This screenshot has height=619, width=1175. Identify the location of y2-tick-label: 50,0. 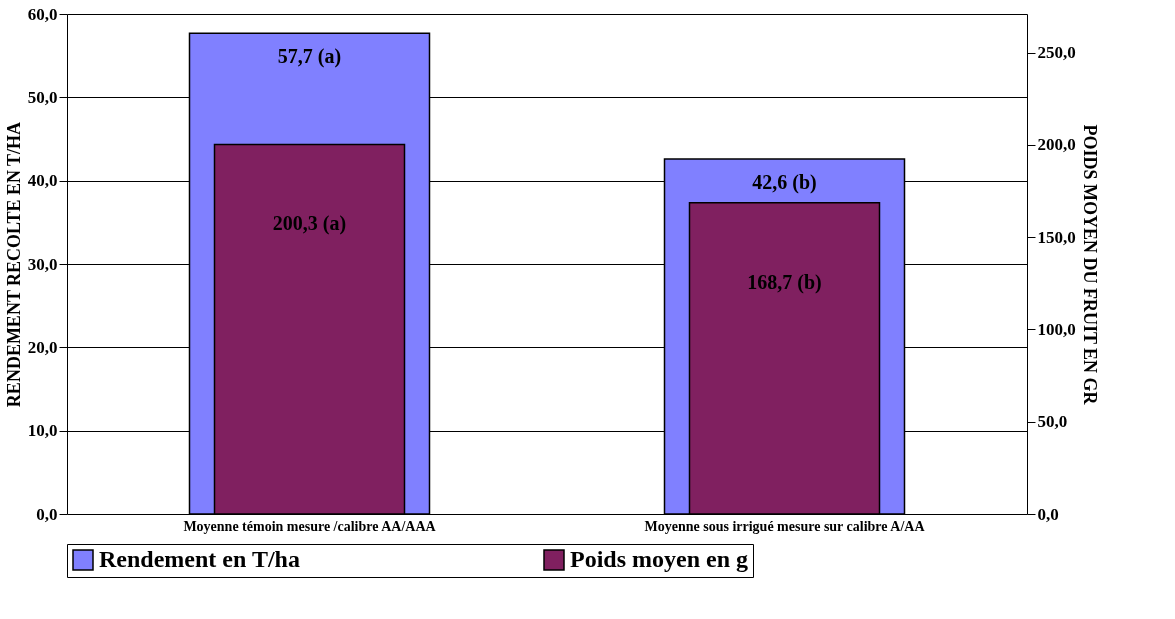
(1052, 422).